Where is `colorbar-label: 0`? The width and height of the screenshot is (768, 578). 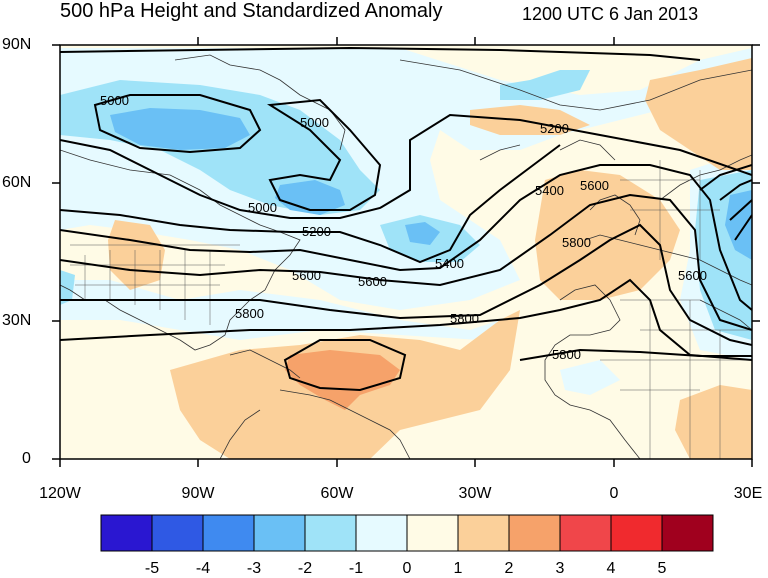
colorbar-label: 0 is located at coordinates (407, 568).